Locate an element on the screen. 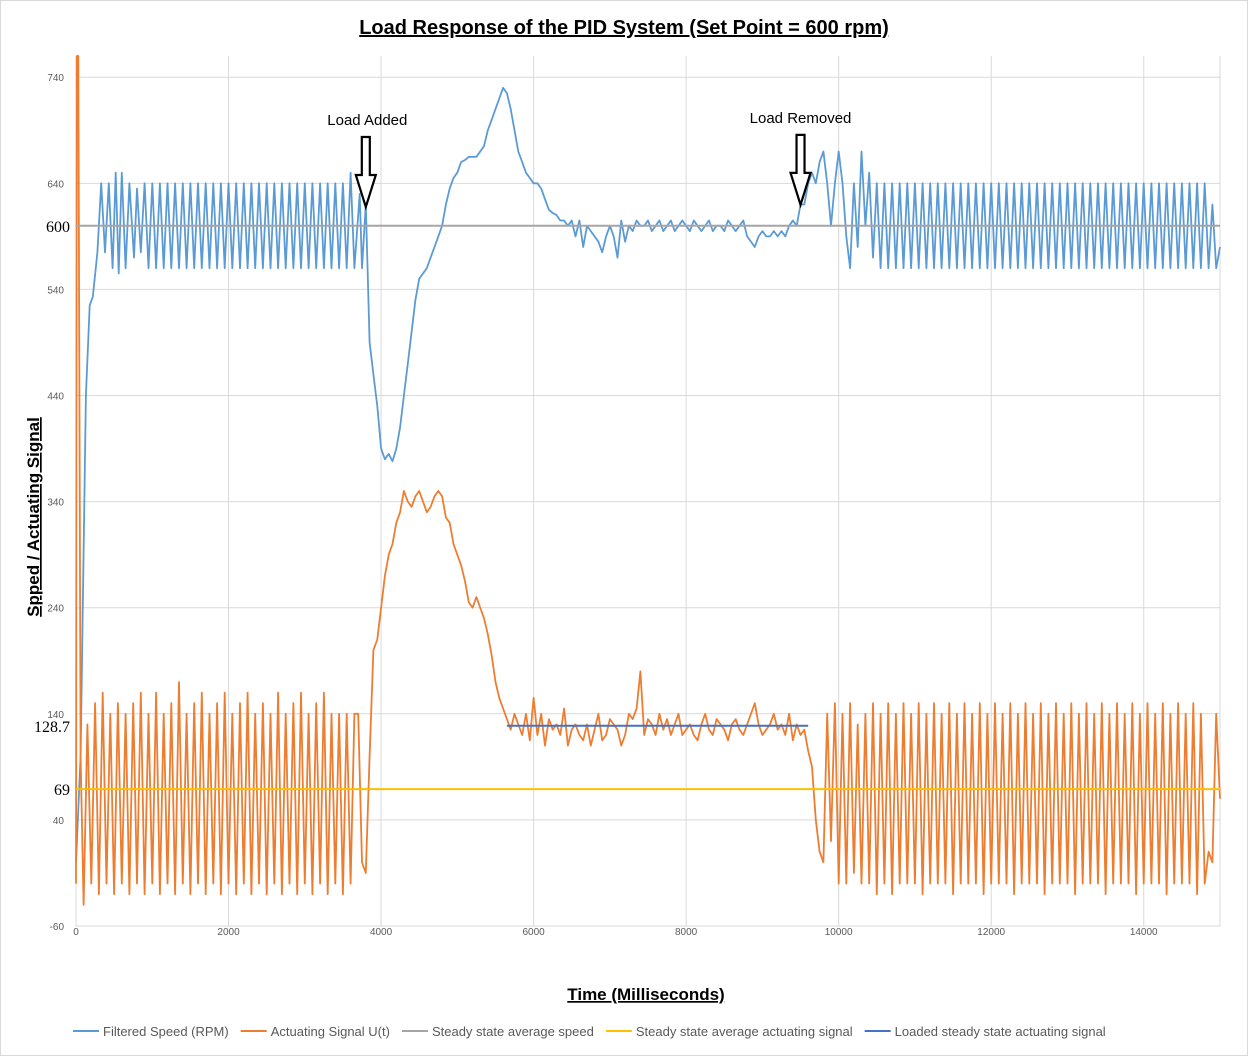 The image size is (1248, 1056). legend-entry: Steady state average actuating signal is located at coordinates (729, 1031).